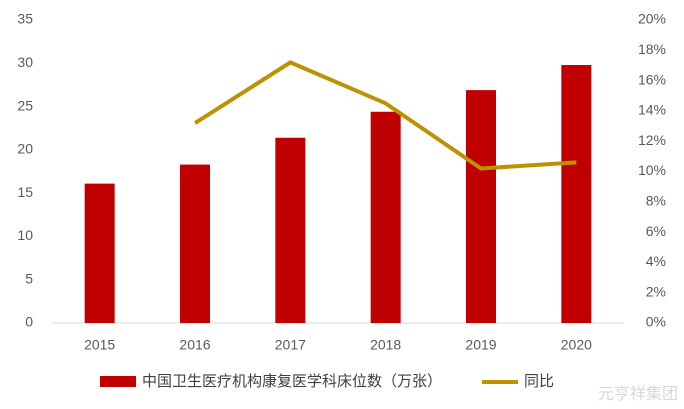  What do you see at coordinates (25, 62) in the screenshot?
I see `y-tick-label: 30` at bounding box center [25, 62].